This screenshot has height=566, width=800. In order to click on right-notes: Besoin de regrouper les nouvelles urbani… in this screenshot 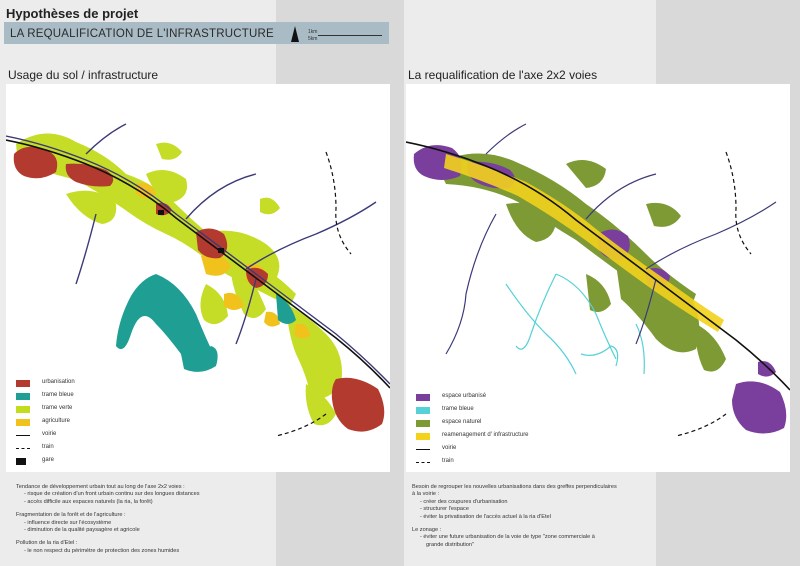, I will do `click(537, 516)`.